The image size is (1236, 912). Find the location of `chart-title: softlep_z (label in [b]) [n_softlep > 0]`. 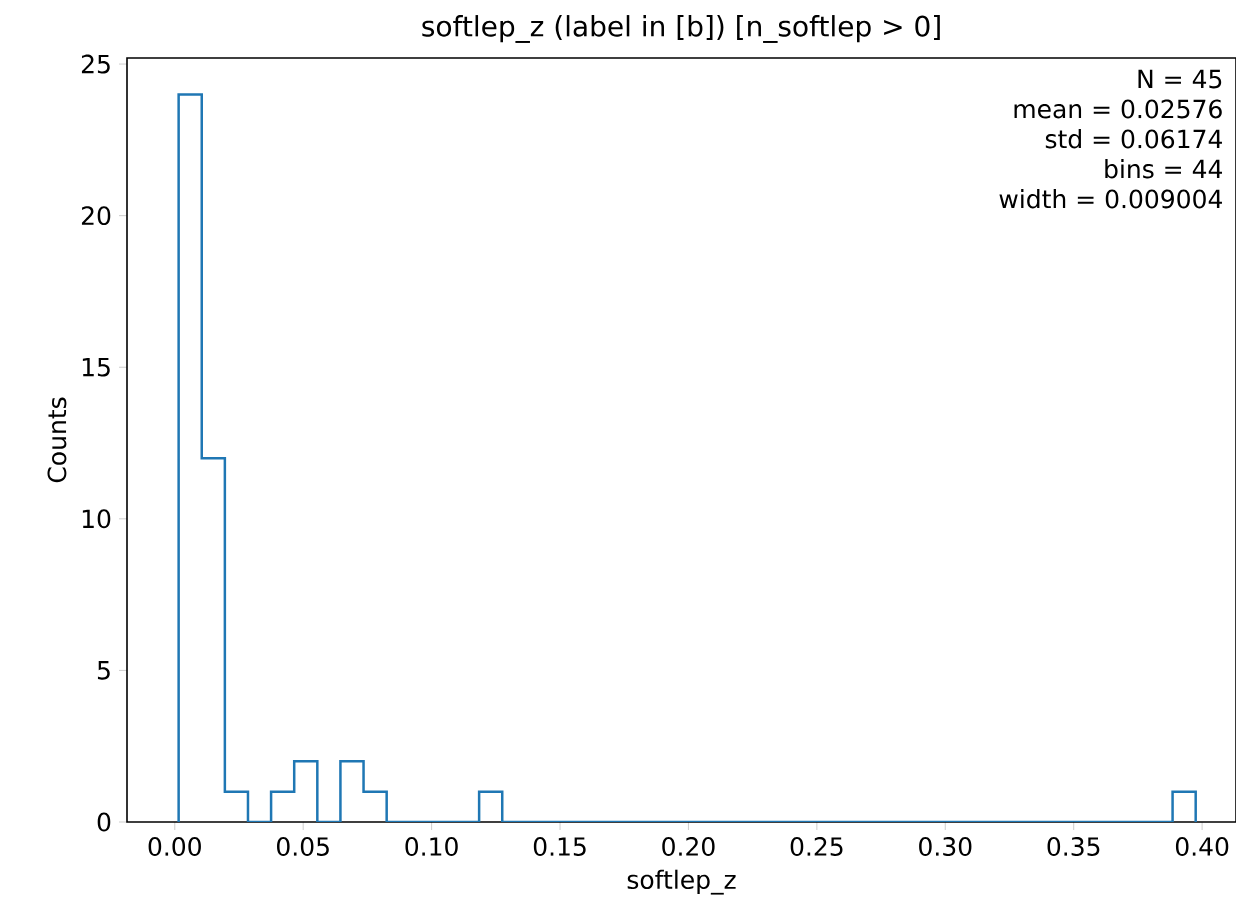

chart-title: softlep_z (label in [b]) [n_softlep > 0] is located at coordinates (681, 29).